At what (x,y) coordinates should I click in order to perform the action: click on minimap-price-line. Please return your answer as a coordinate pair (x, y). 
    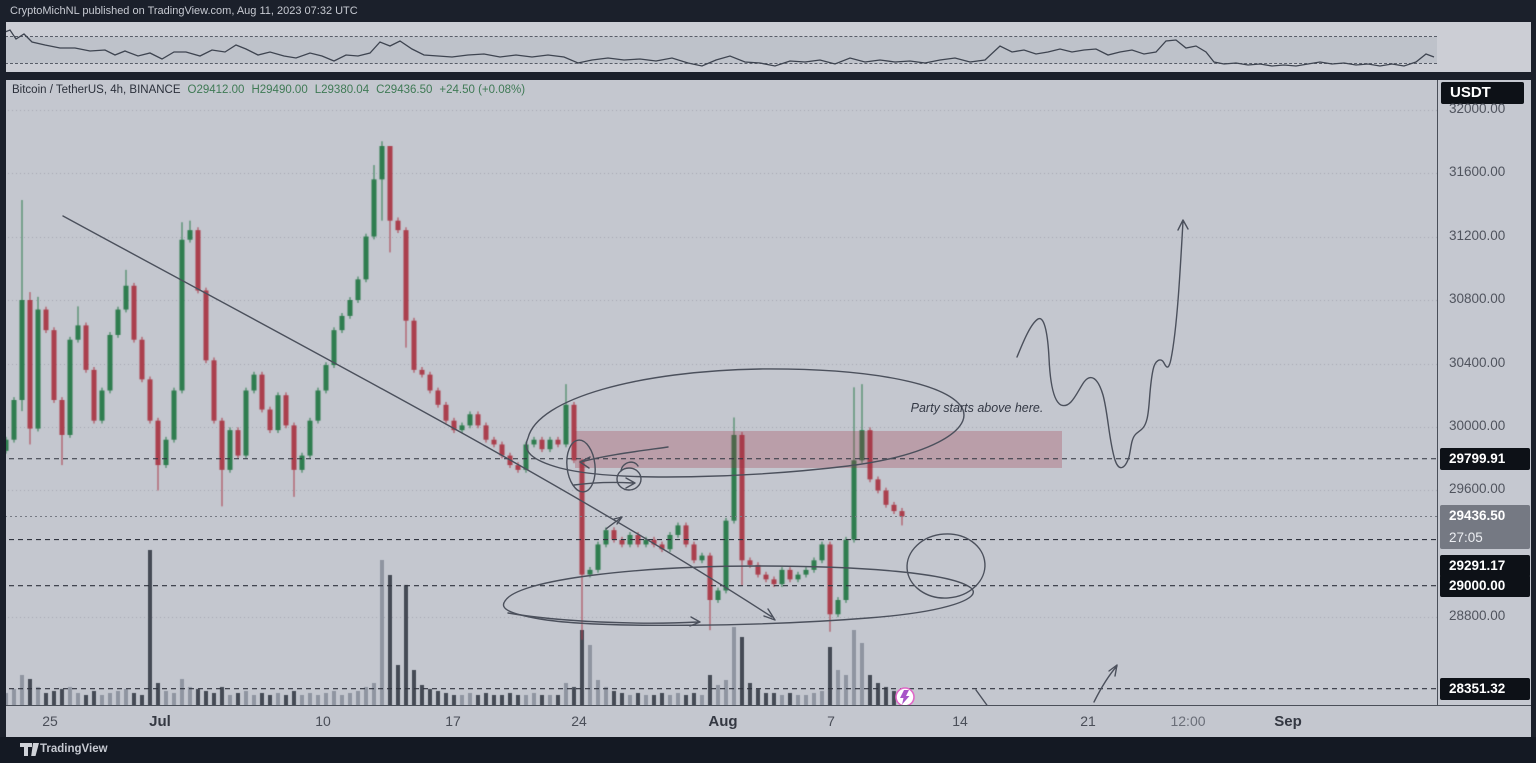
    Looking at the image, I should click on (717, 48).